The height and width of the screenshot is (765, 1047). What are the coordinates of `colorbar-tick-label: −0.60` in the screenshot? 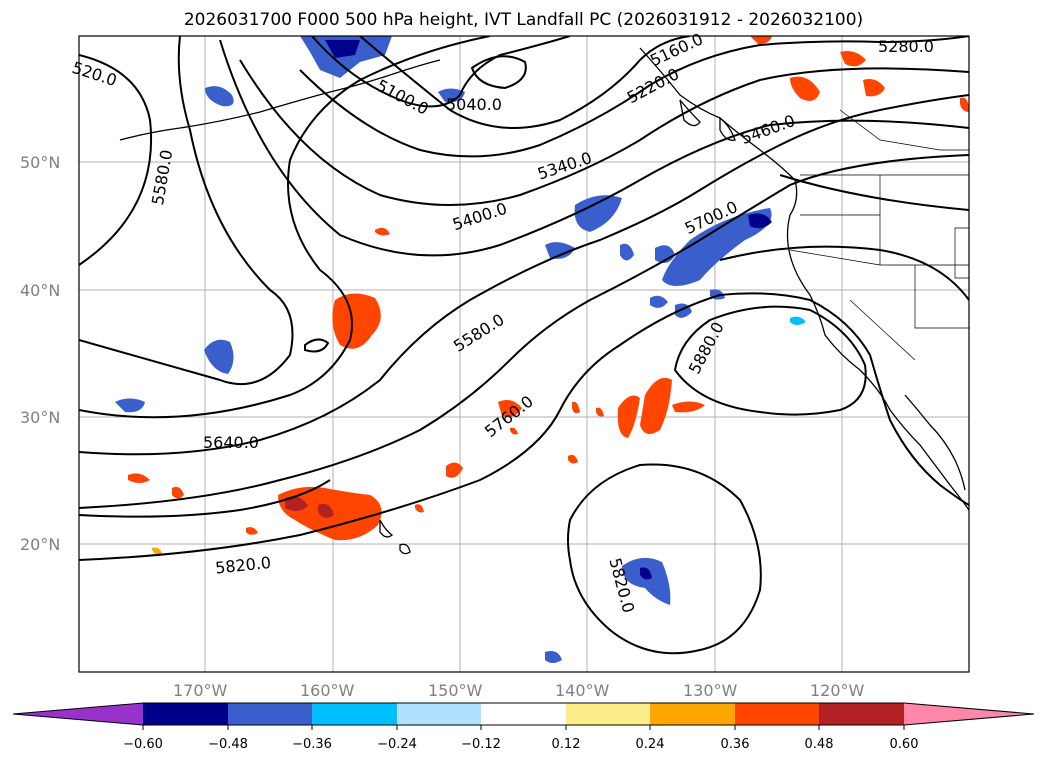 It's located at (143, 744).